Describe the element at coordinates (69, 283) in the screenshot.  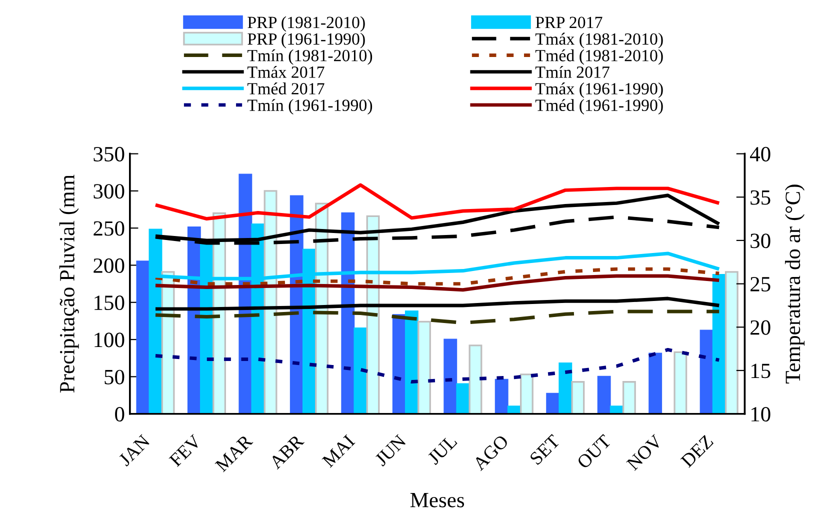
I see `y-axis-title: Precipitação Pluvial (mm` at that location.